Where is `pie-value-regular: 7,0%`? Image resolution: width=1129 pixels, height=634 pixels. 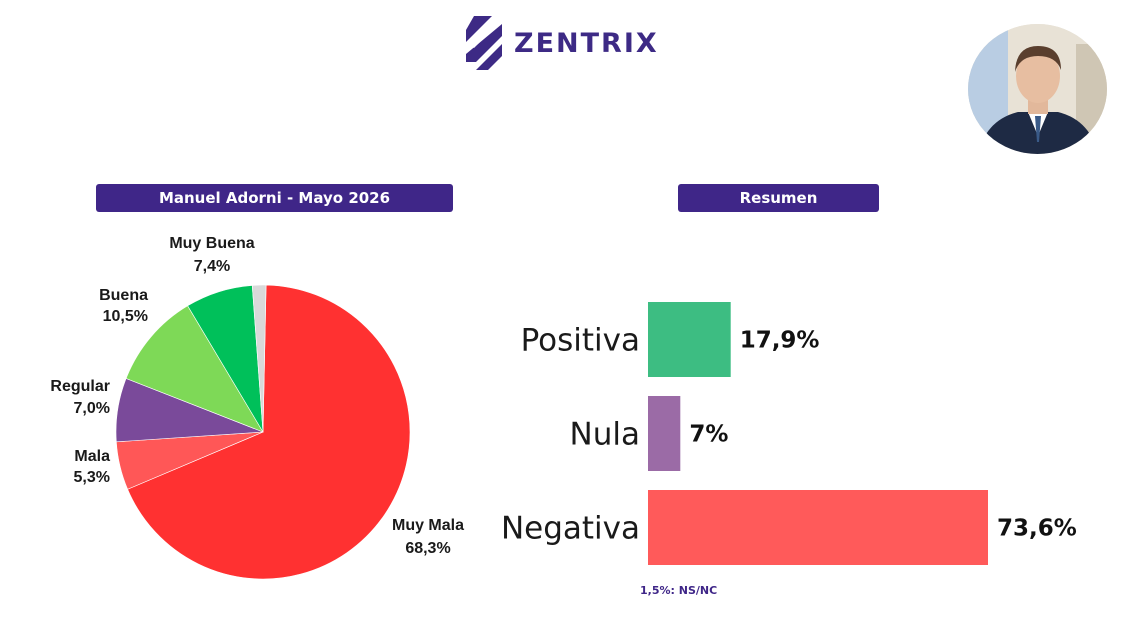
pie-value-regular: 7,0% is located at coordinates (92, 408).